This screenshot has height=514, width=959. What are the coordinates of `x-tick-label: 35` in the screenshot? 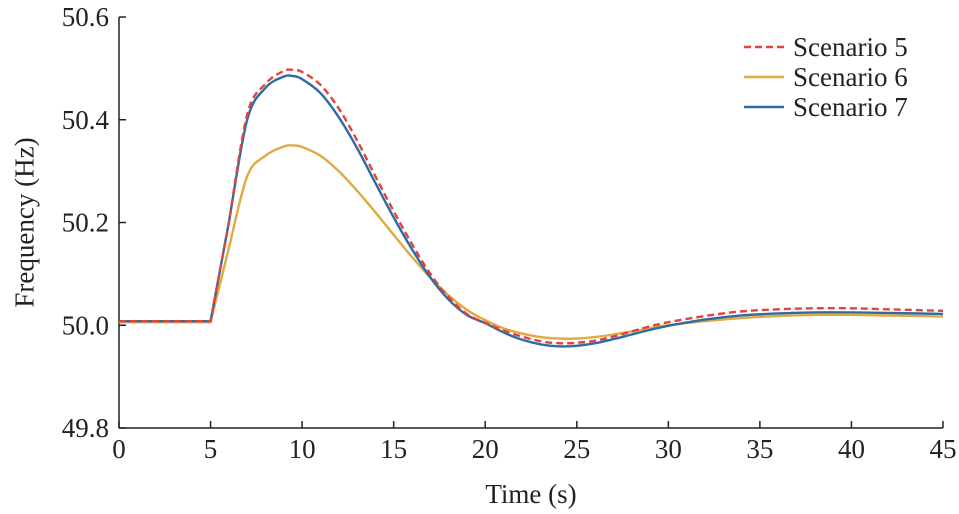 It's located at (759, 449).